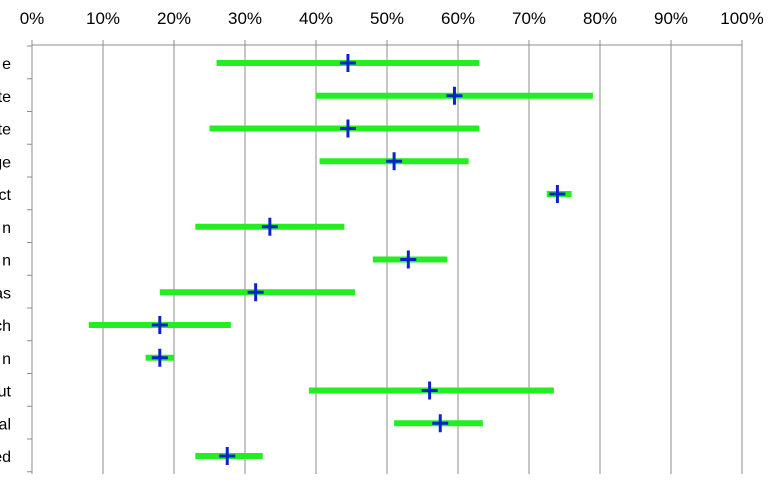 The image size is (775, 494). What do you see at coordinates (174, 18) in the screenshot?
I see `x-tick-label: 20%` at bounding box center [174, 18].